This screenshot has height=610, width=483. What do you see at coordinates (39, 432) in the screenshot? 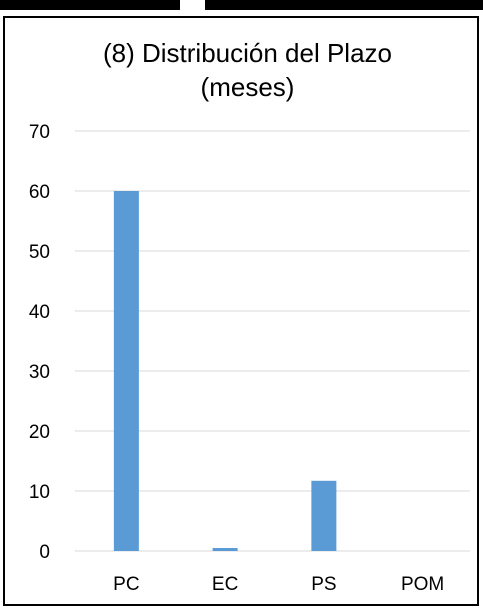
I see `y-tick-label: 20` at bounding box center [39, 432].